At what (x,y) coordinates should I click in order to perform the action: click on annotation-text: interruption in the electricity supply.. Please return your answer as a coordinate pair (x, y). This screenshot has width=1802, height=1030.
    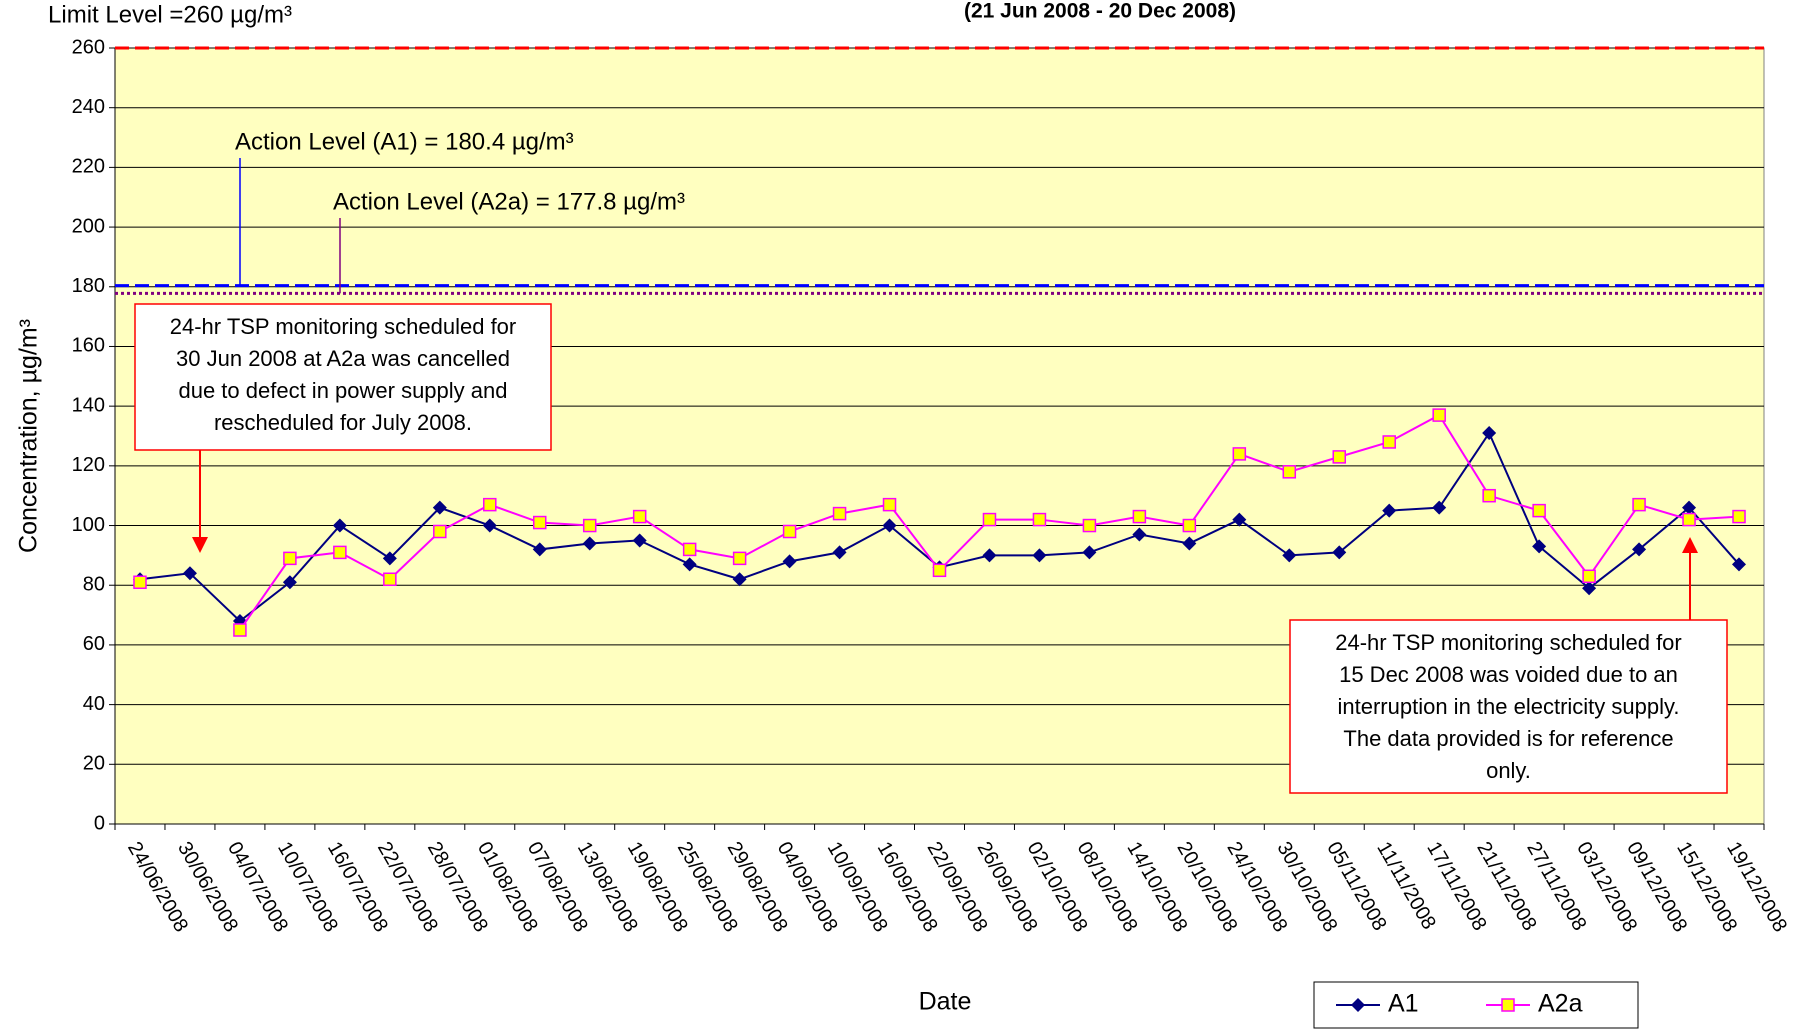
    Looking at the image, I should click on (1509, 706).